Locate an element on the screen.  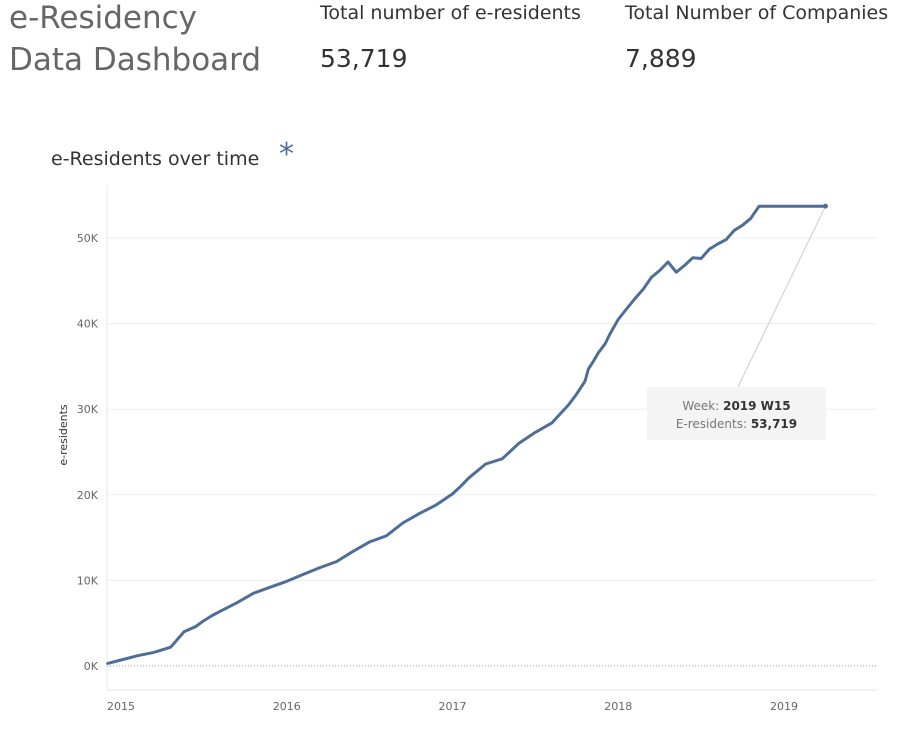
x-tick-label: 2015 is located at coordinates (121, 706).